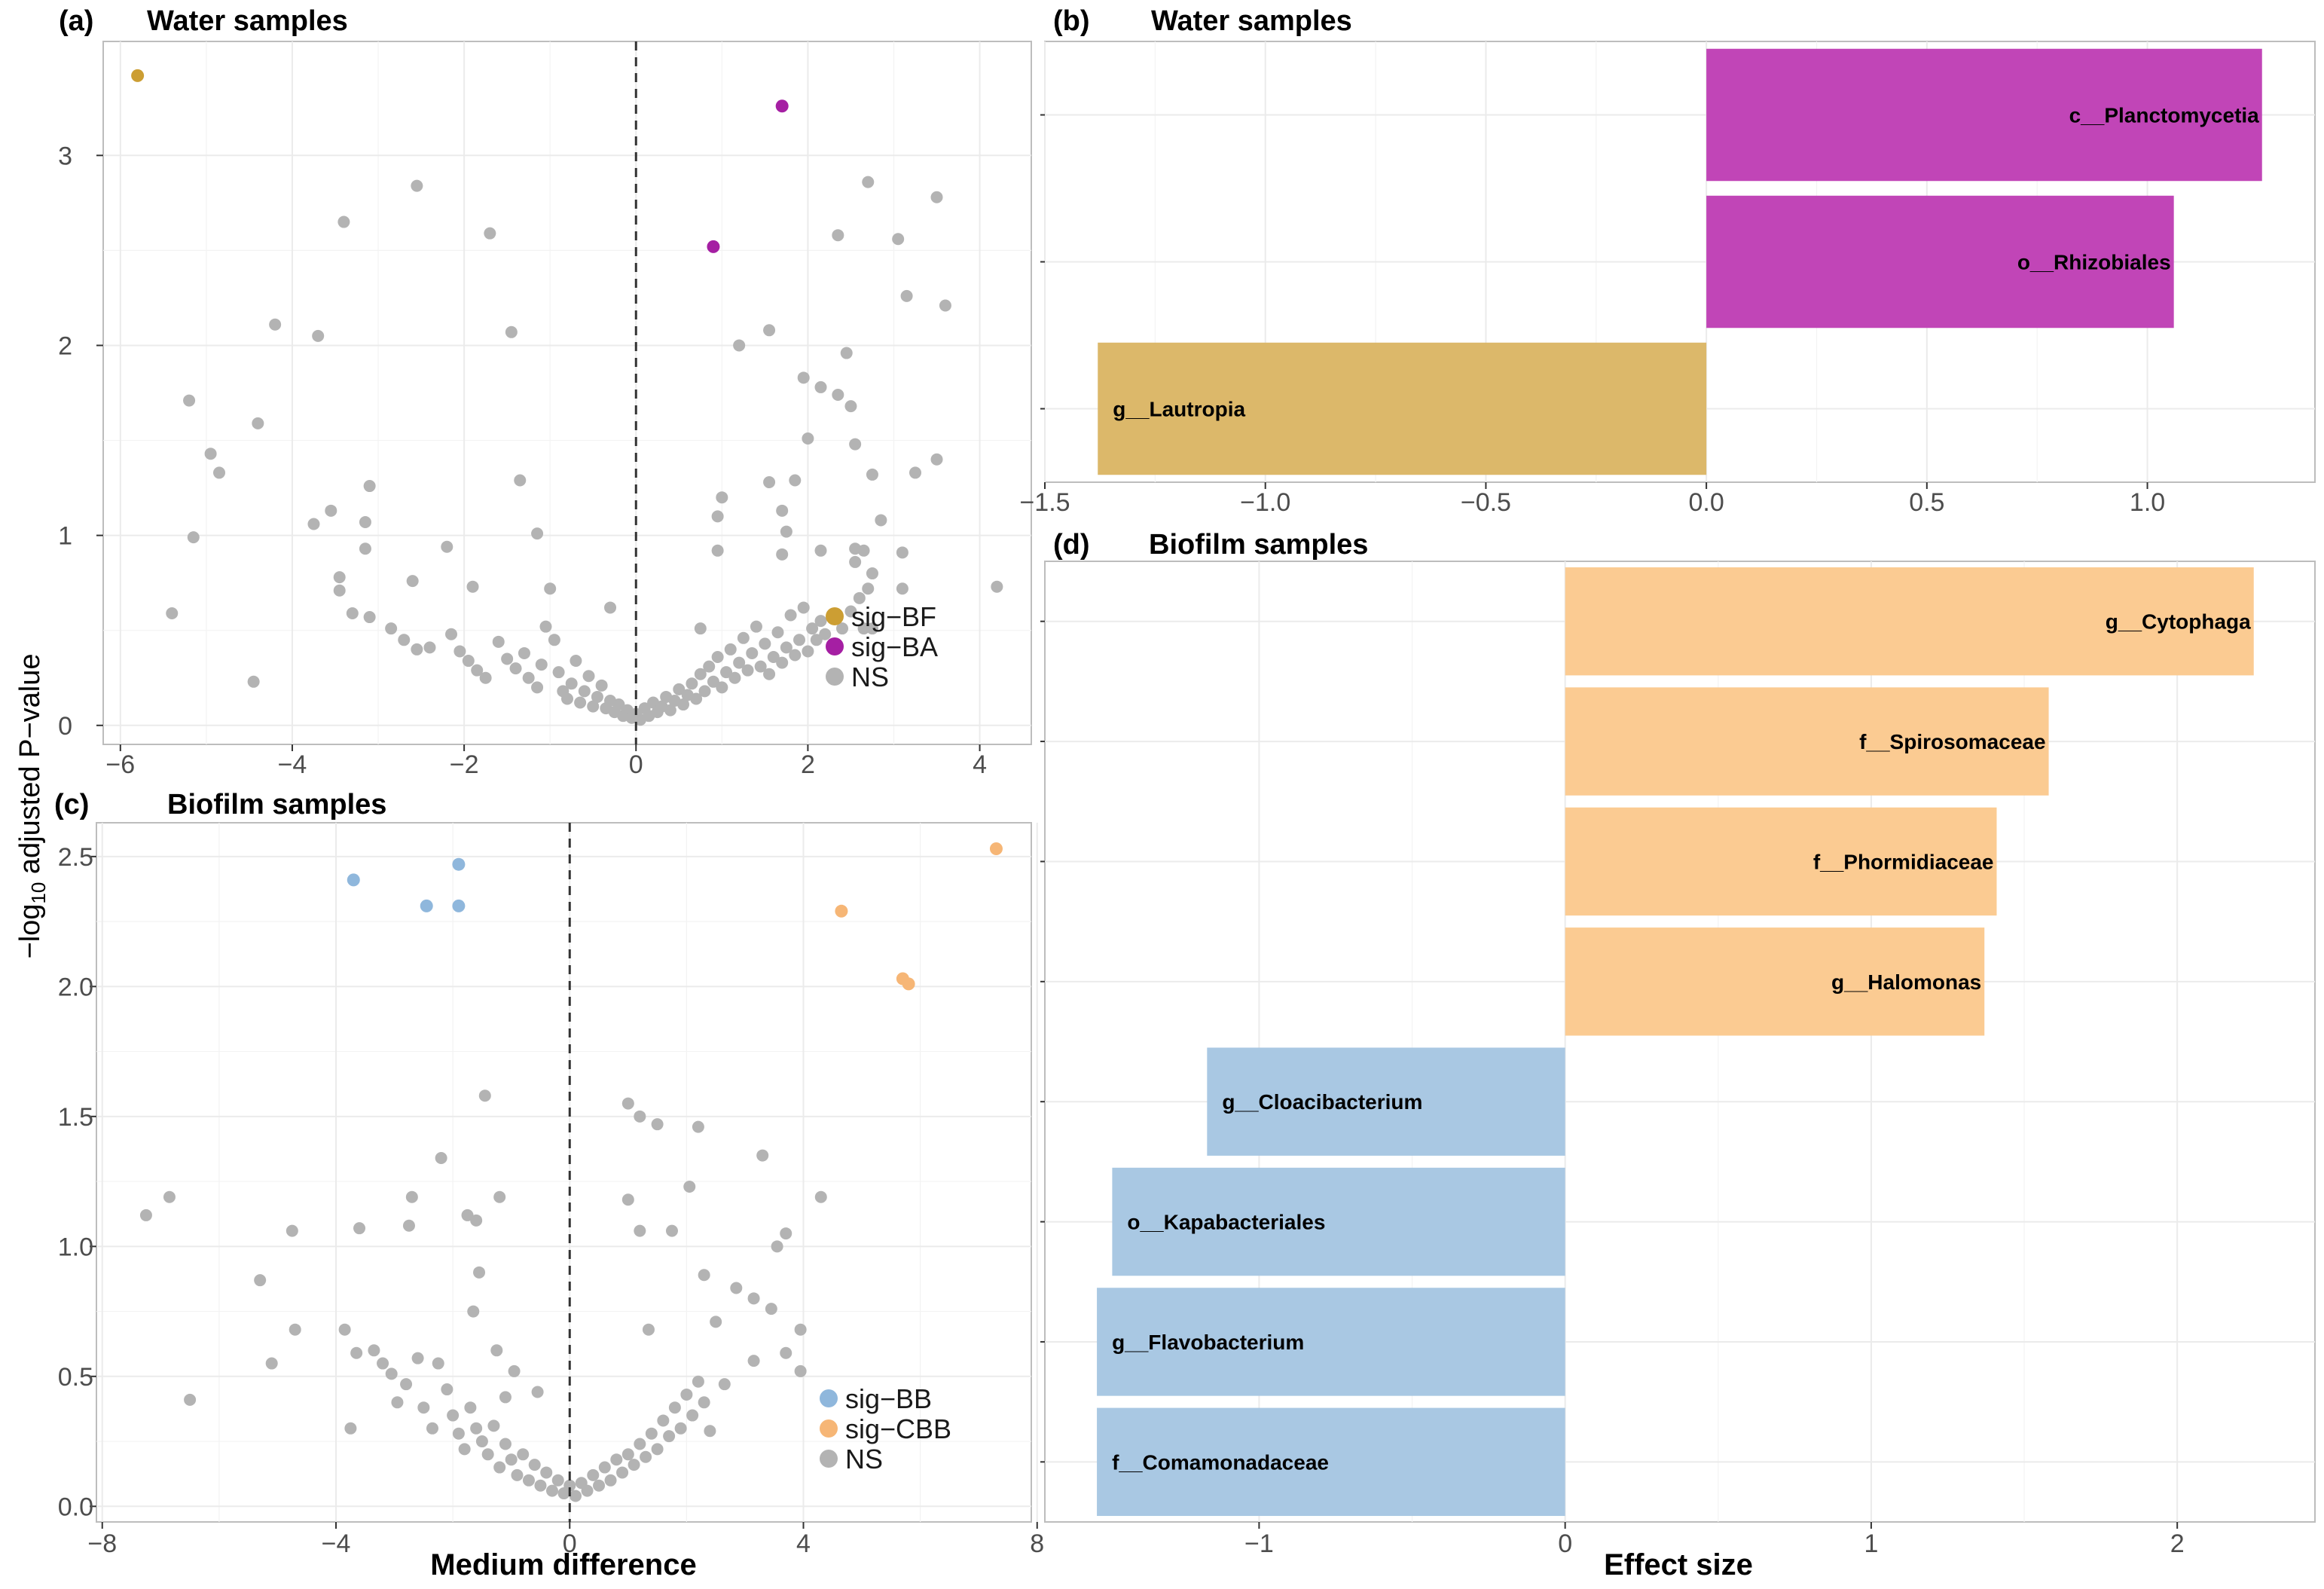  What do you see at coordinates (1037, 1543) in the screenshot?
I see `x-tick-label: 8` at bounding box center [1037, 1543].